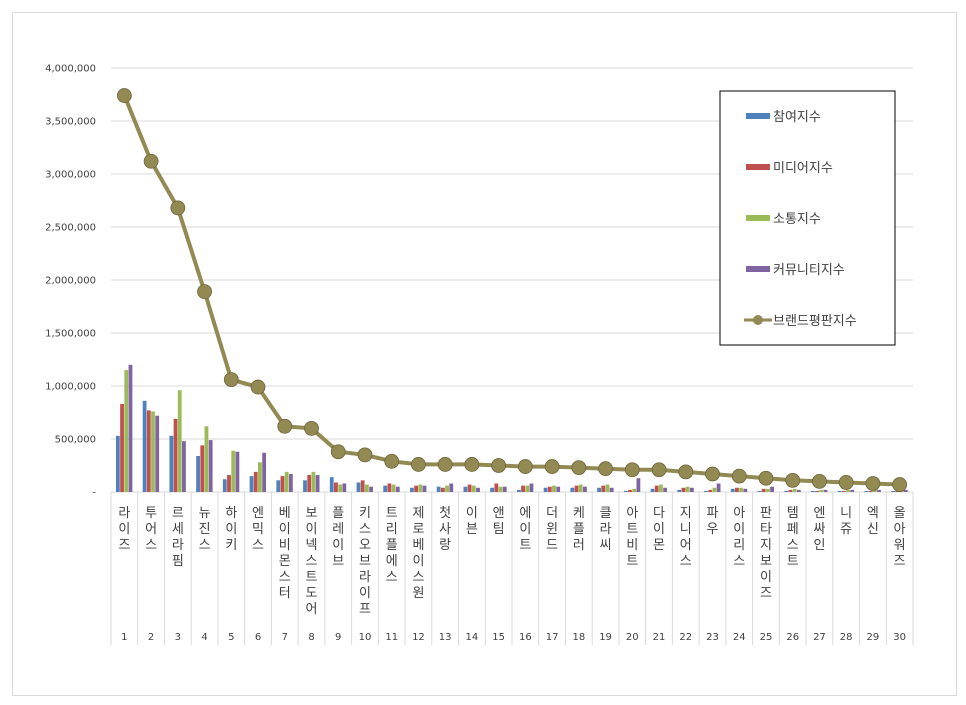 Image resolution: width=966 pixels, height=705 pixels. I want to click on rank-label: 7, so click(285, 637).